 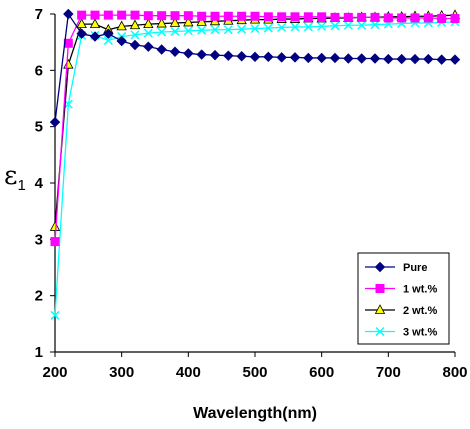 What do you see at coordinates (321, 372) in the screenshot?
I see `x-tick-label: 600` at bounding box center [321, 372].